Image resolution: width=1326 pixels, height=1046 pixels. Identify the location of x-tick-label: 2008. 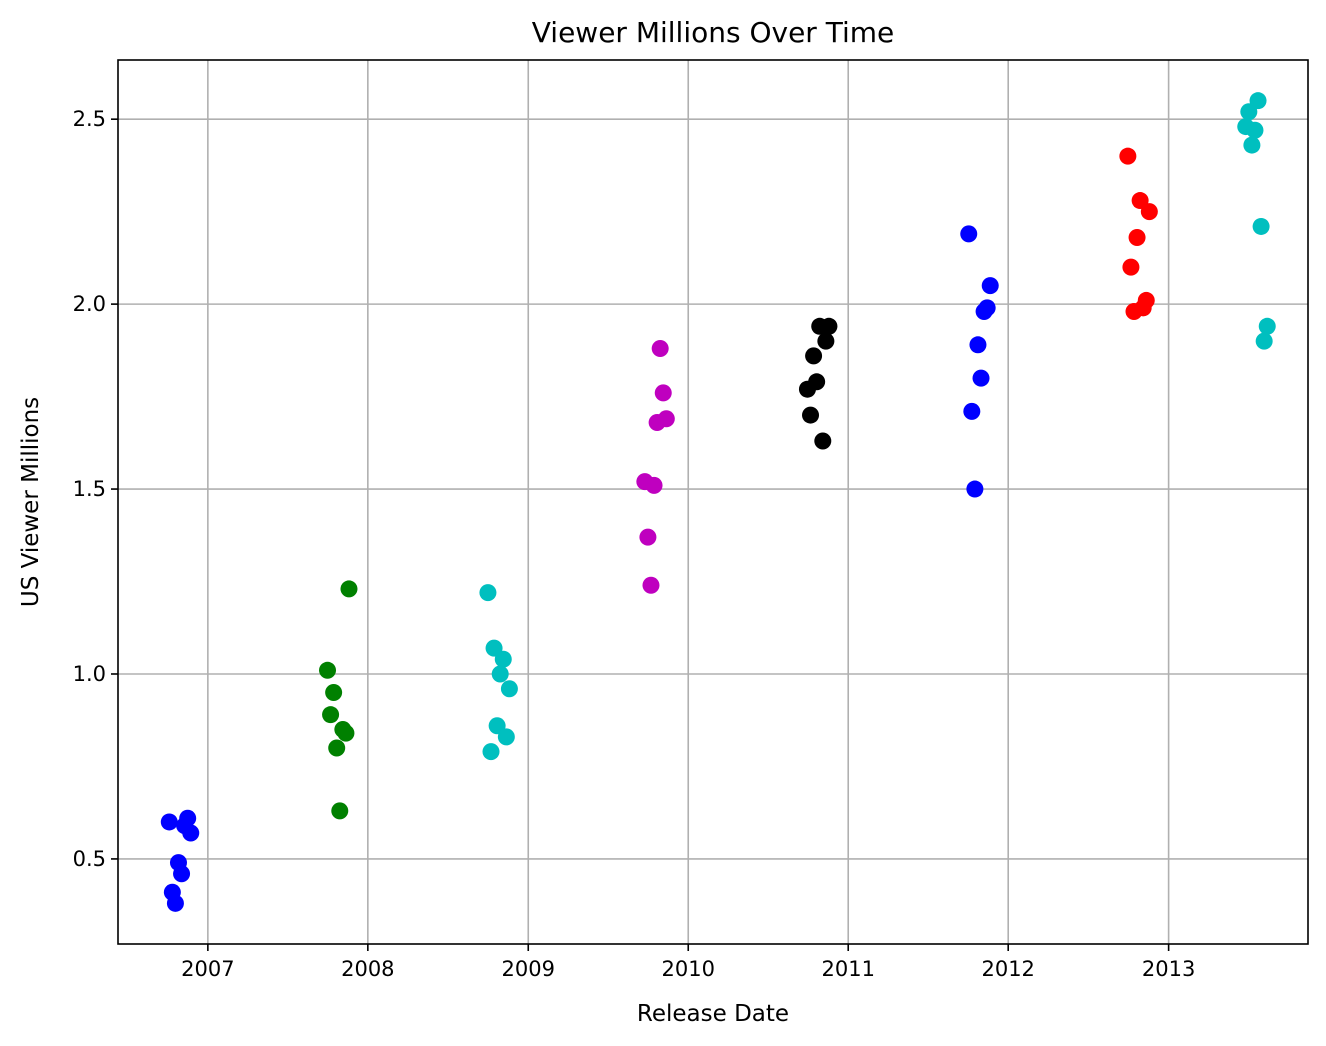
(367, 969).